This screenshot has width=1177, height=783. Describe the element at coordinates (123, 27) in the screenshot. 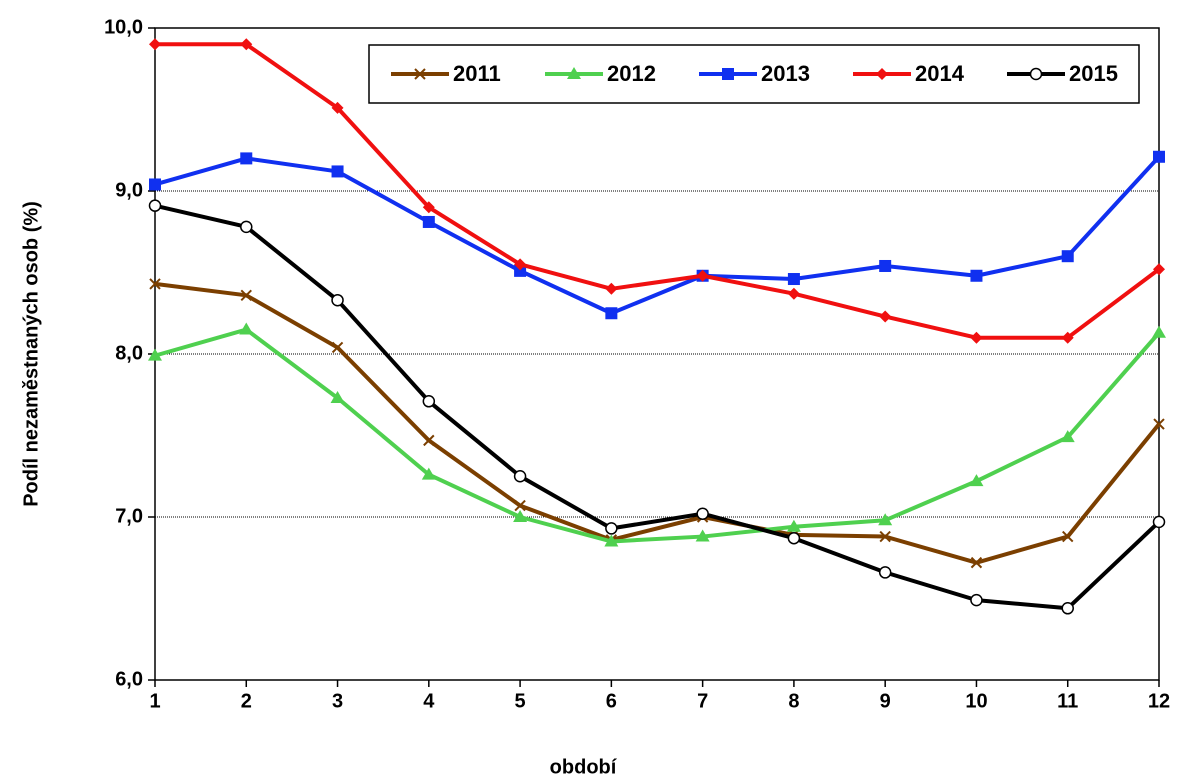

I see `y-tick-label: 10,0` at that location.